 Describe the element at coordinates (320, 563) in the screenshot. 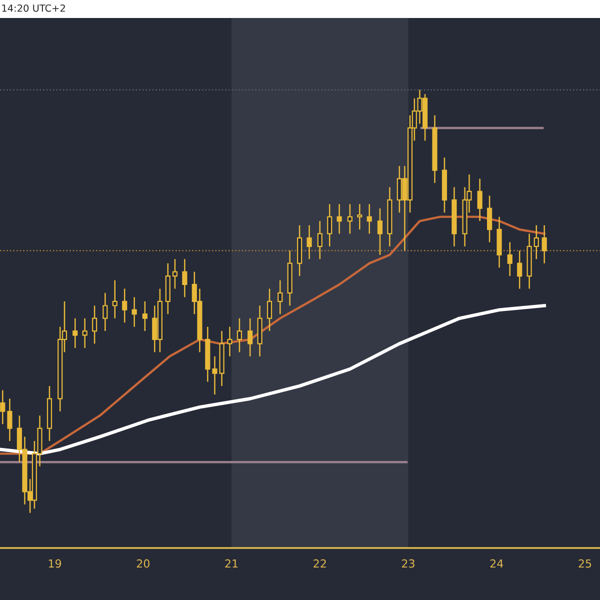

I see `x-tick-label: 22` at that location.